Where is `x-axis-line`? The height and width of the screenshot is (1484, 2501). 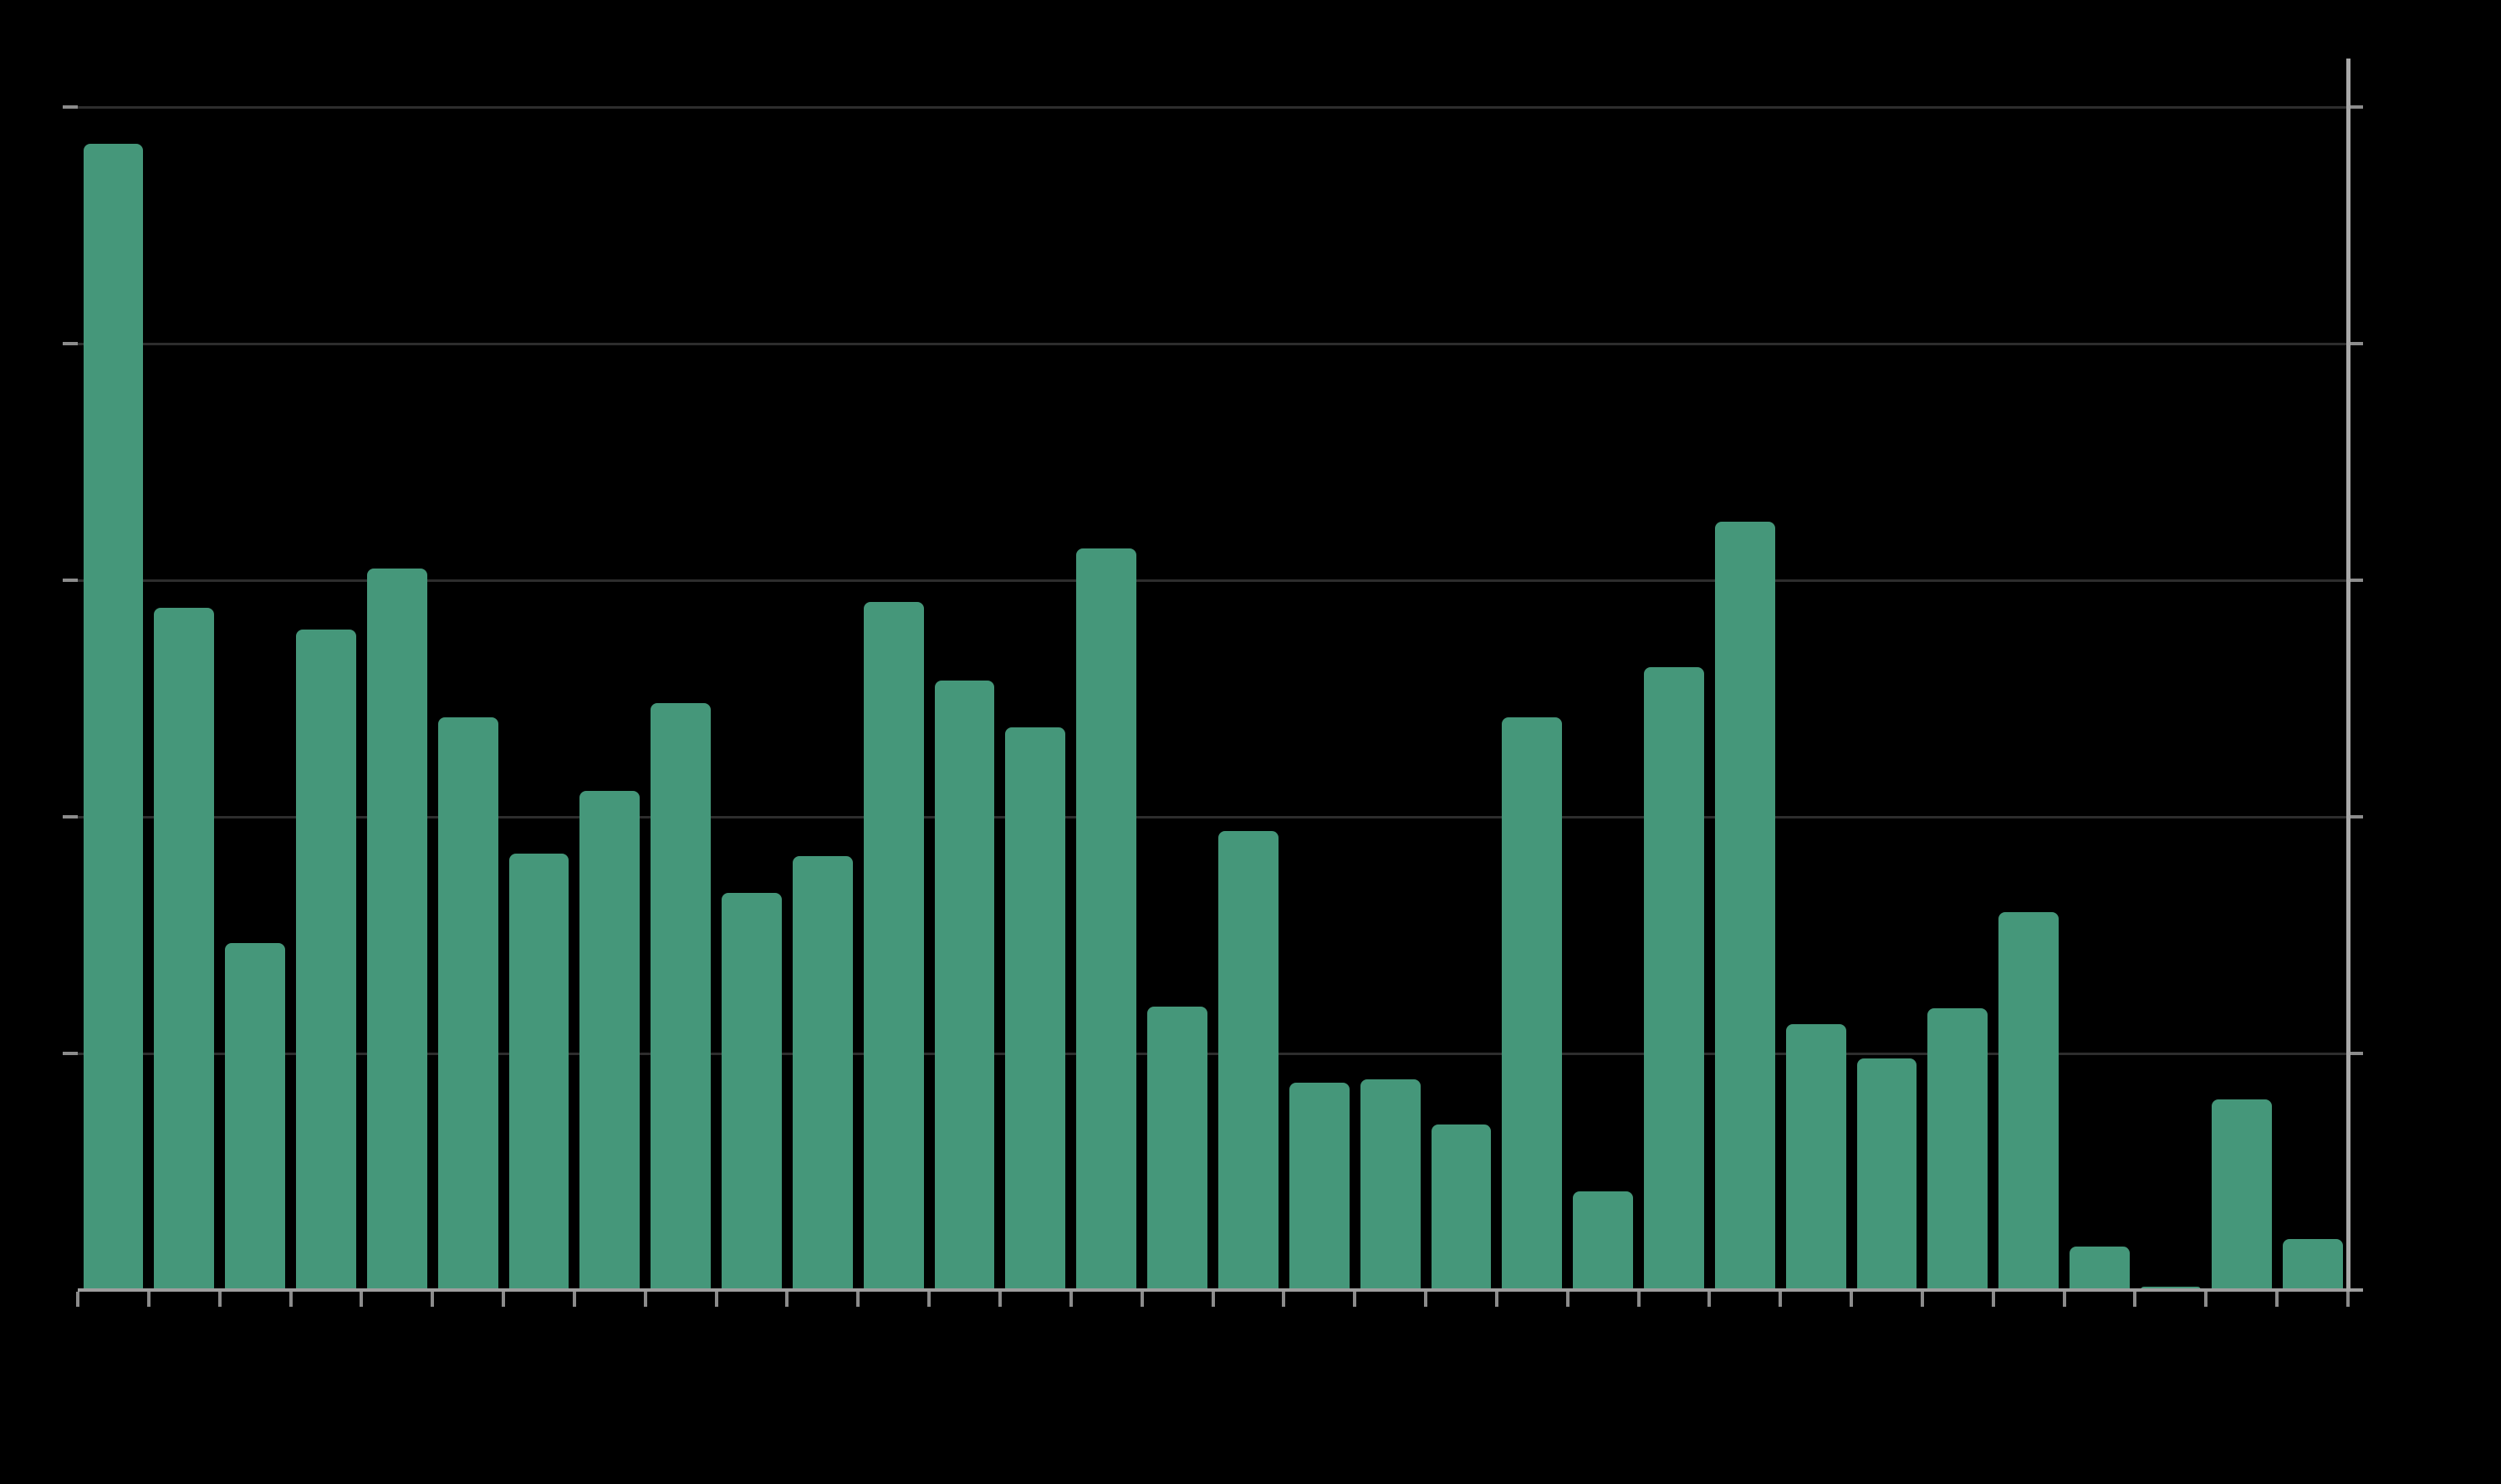 x-axis-line is located at coordinates (1220, 1290).